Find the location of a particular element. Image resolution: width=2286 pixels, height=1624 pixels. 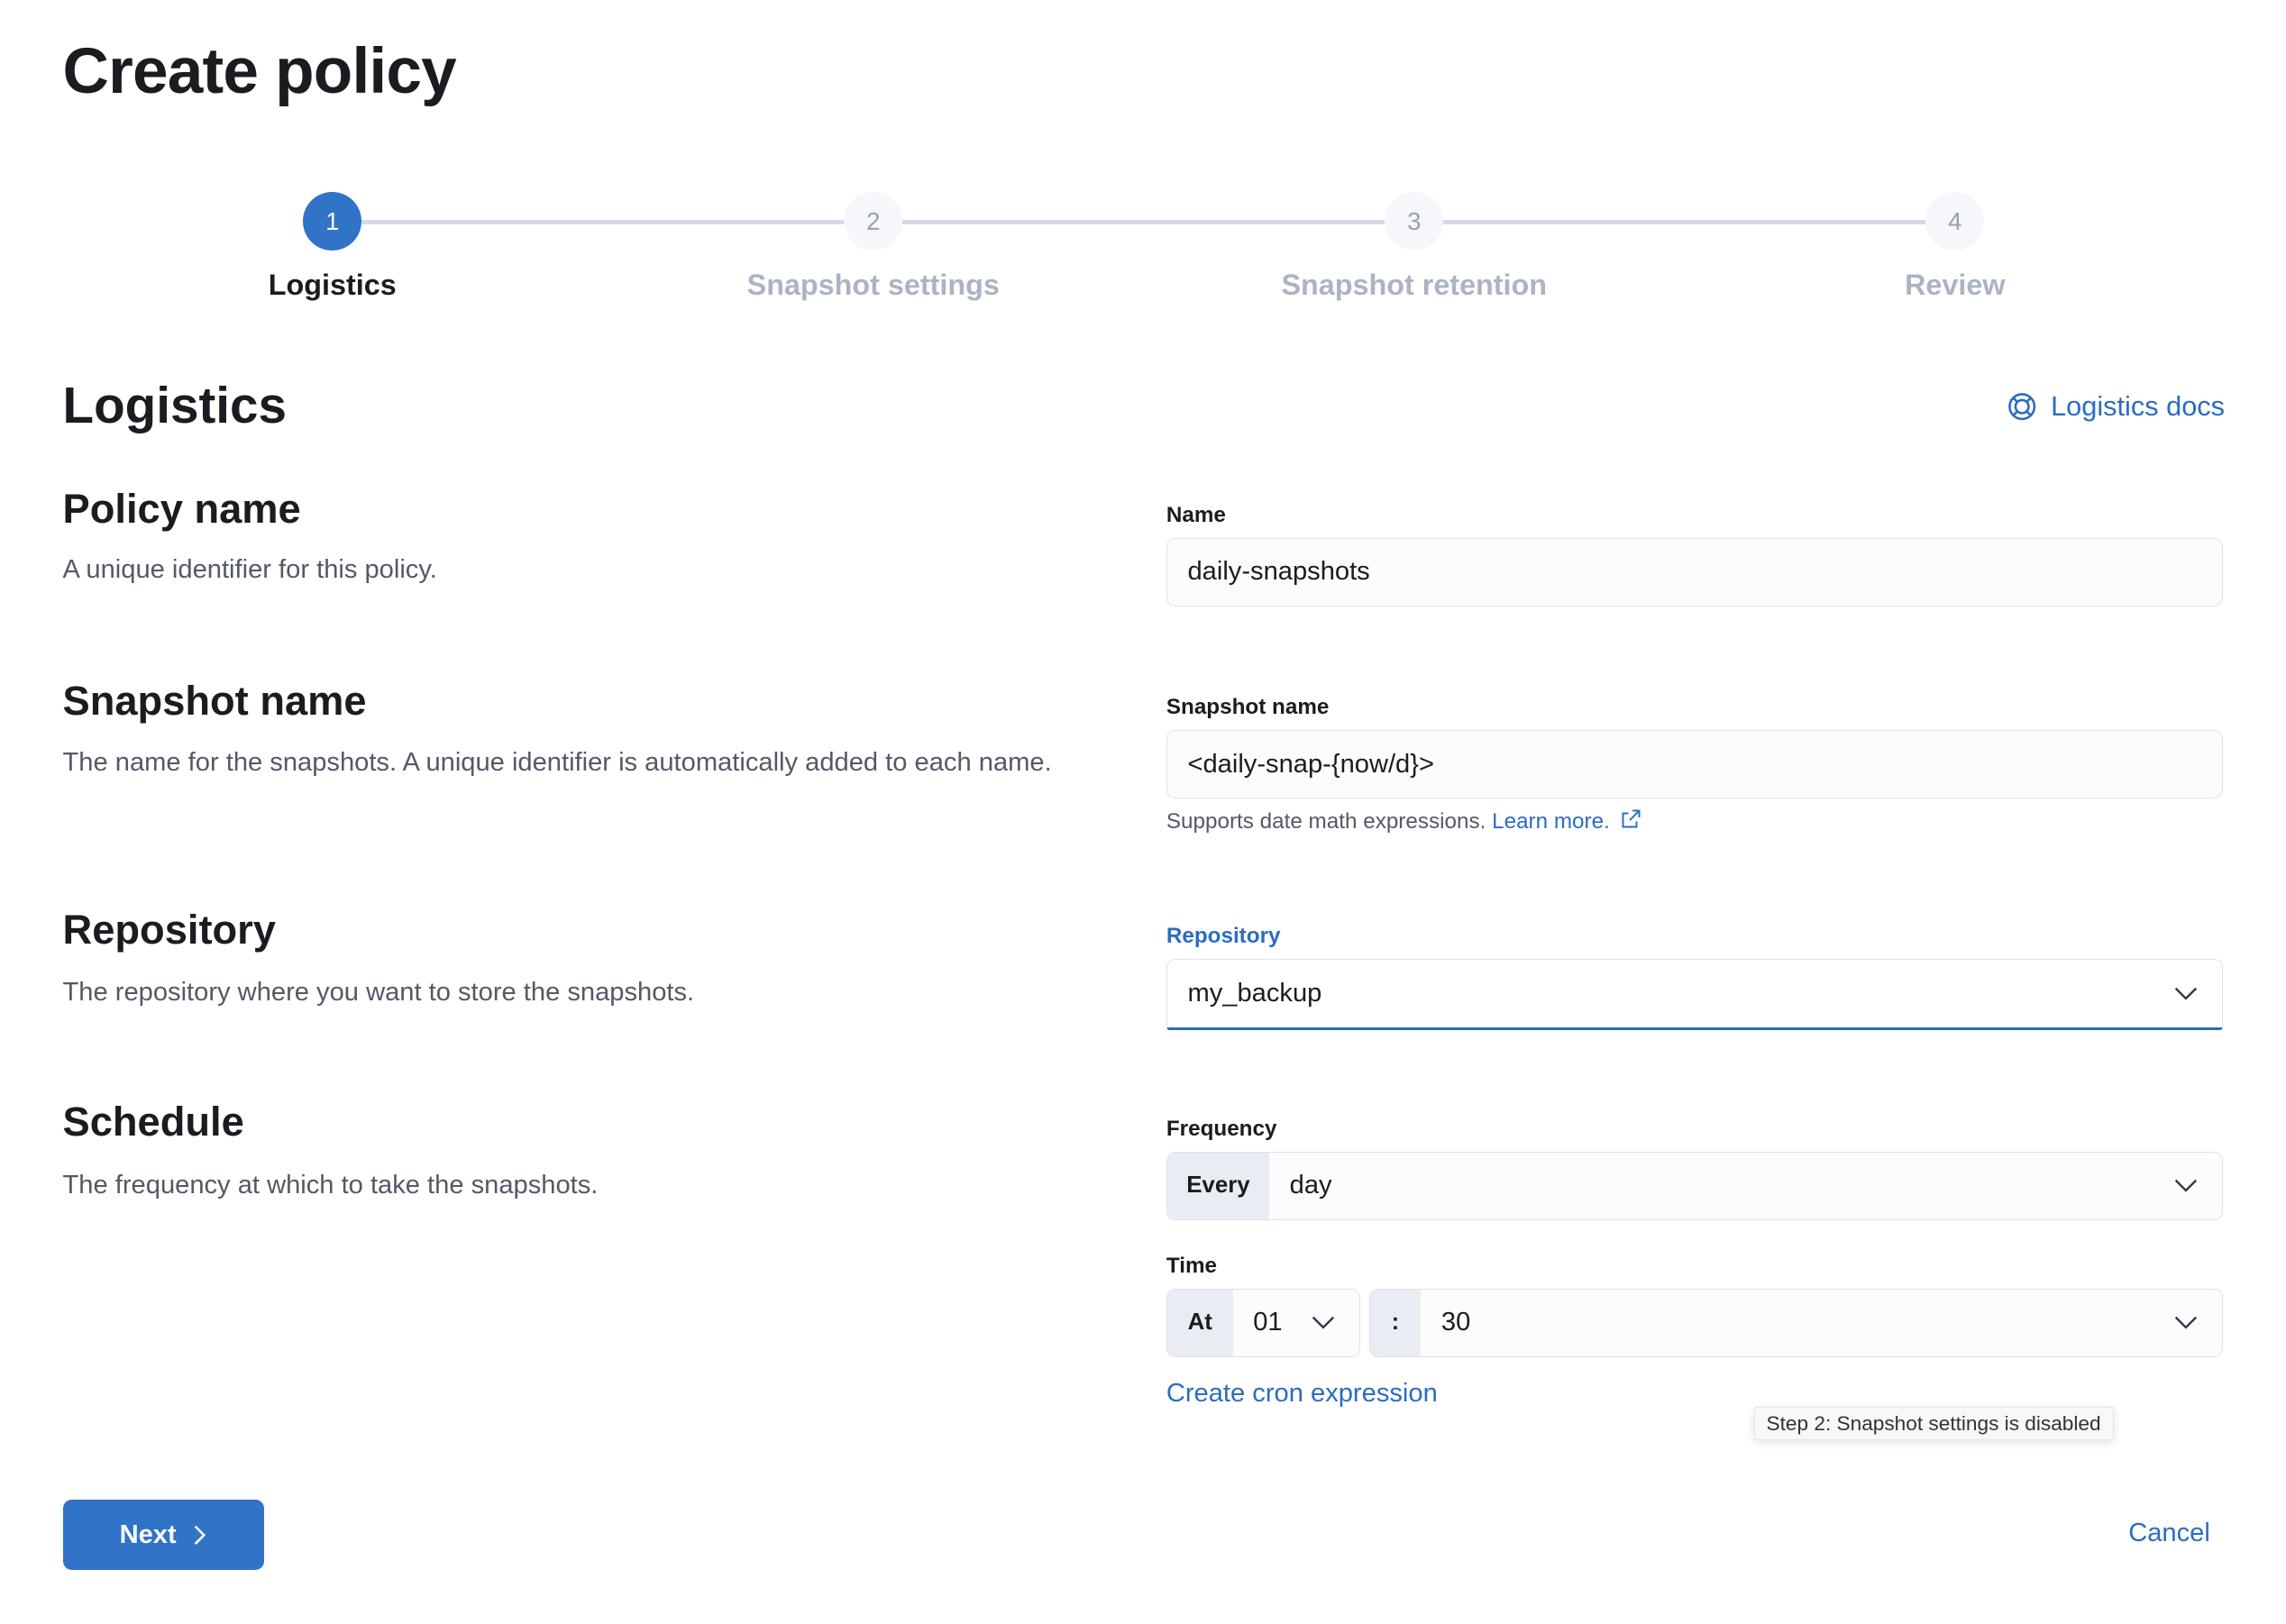

step-3-label: Snapshot retention is located at coordinates (1414, 284).